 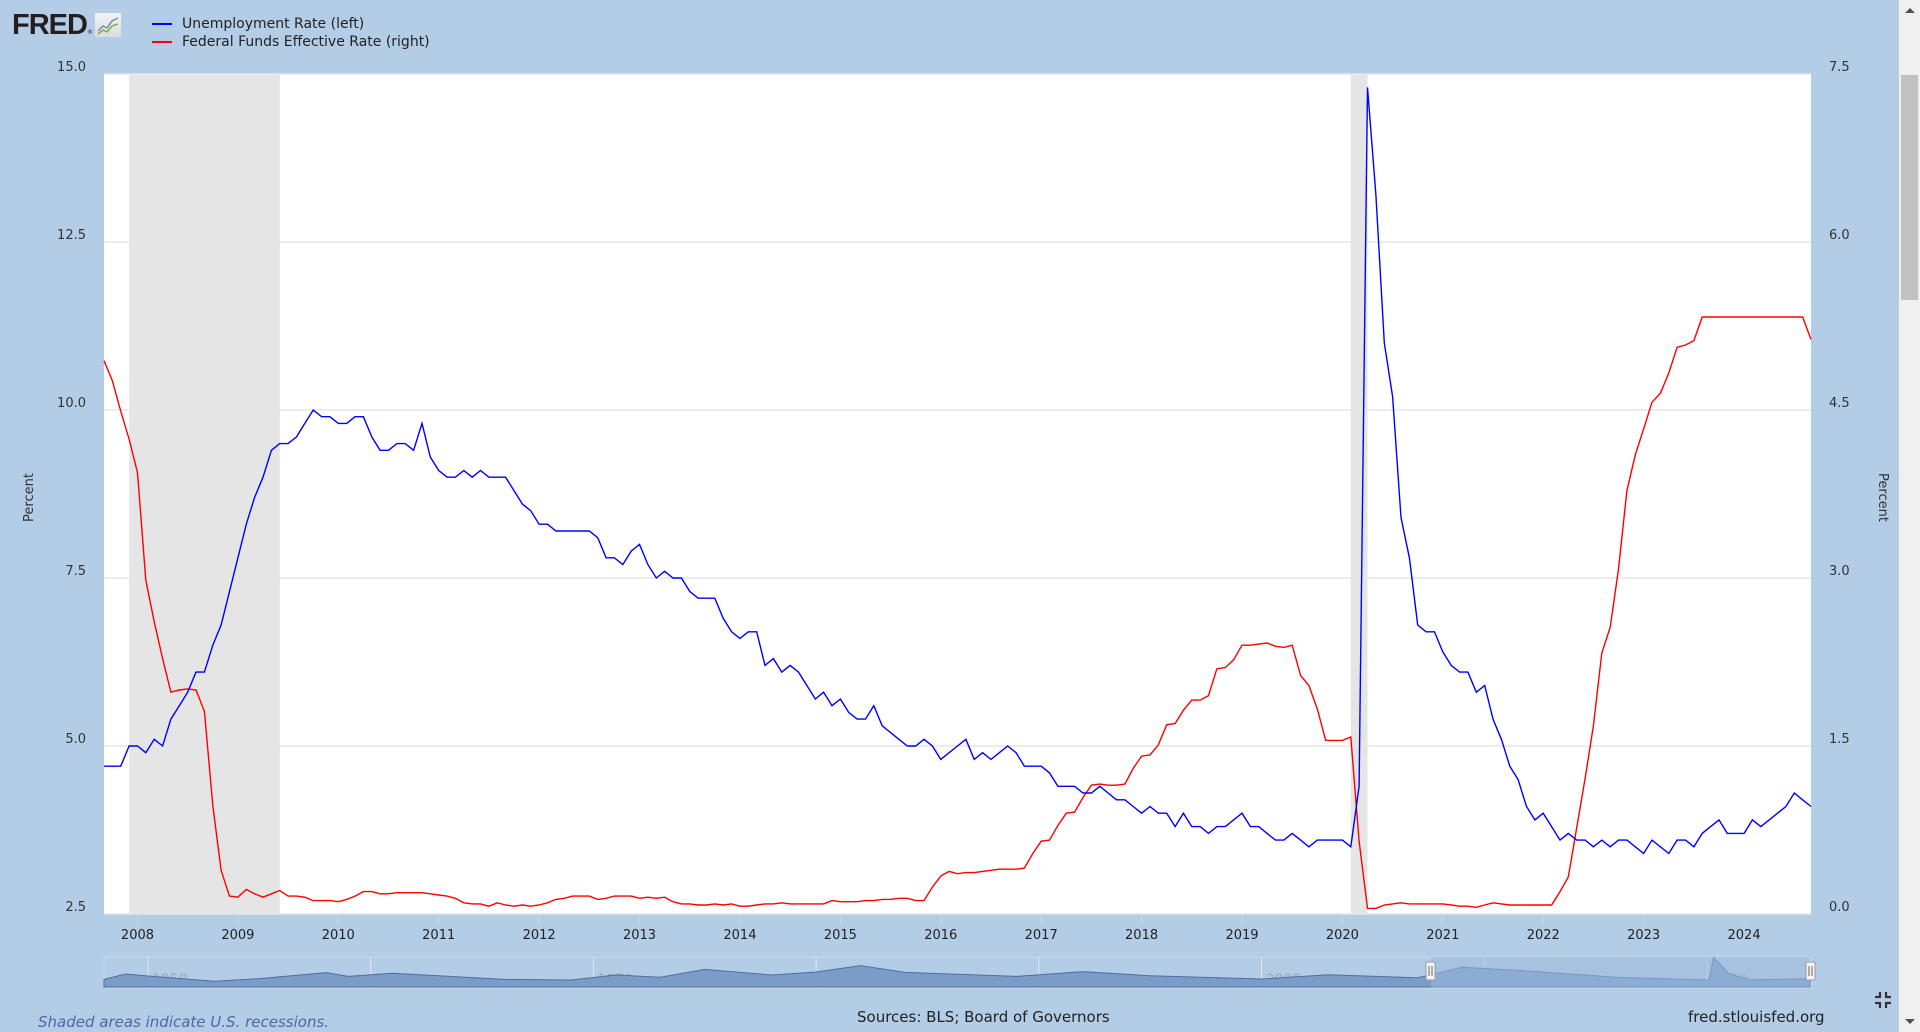 I want to click on sources-text: Sources: BLS; Board of Governors, so click(x=983, y=1017).